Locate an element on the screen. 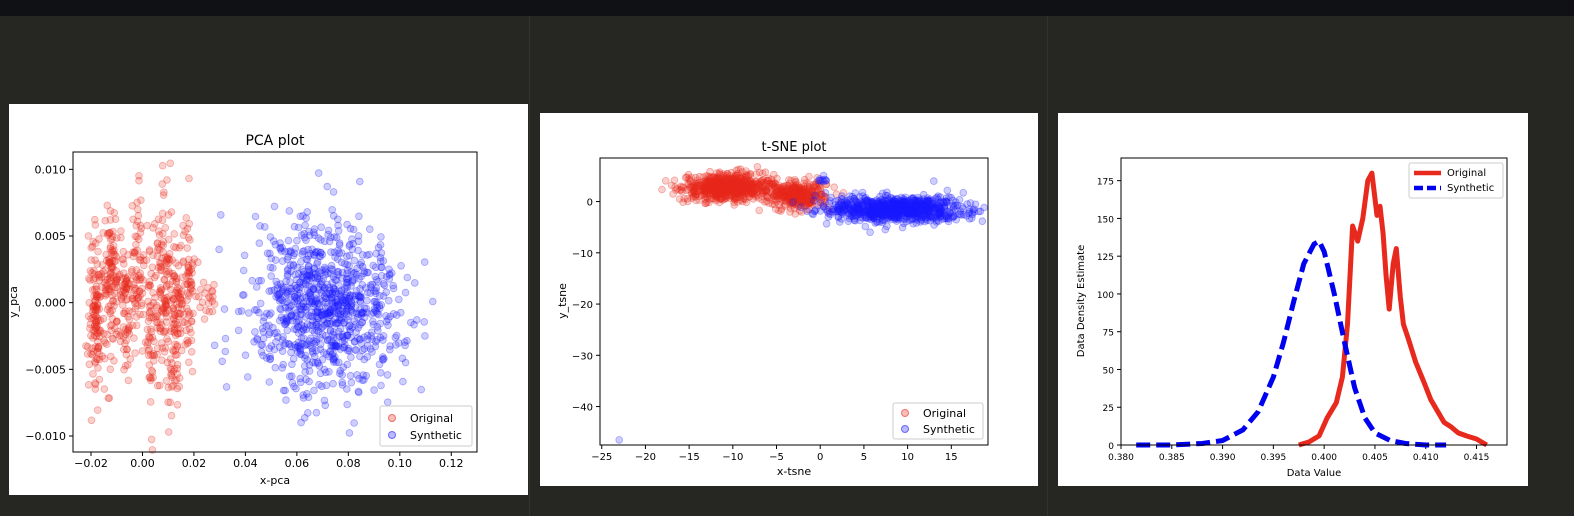 The image size is (1574, 516). legend-label-synthetic: Synthetic is located at coordinates (1470, 188).